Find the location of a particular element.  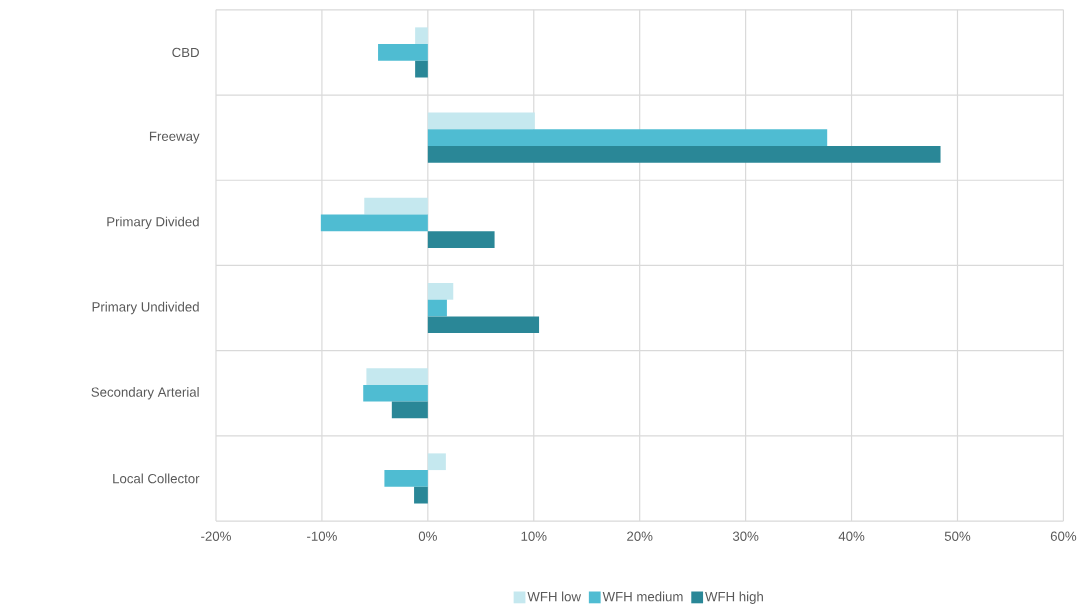

y-tick-label: Primary Undivided is located at coordinates (145, 308).